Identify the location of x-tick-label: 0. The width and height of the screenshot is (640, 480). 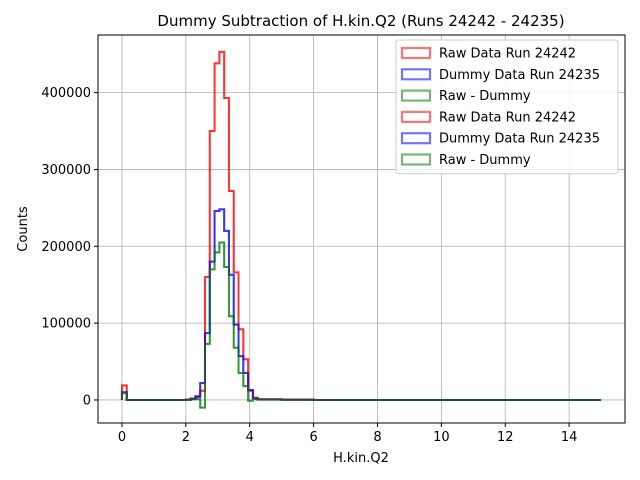
(122, 437).